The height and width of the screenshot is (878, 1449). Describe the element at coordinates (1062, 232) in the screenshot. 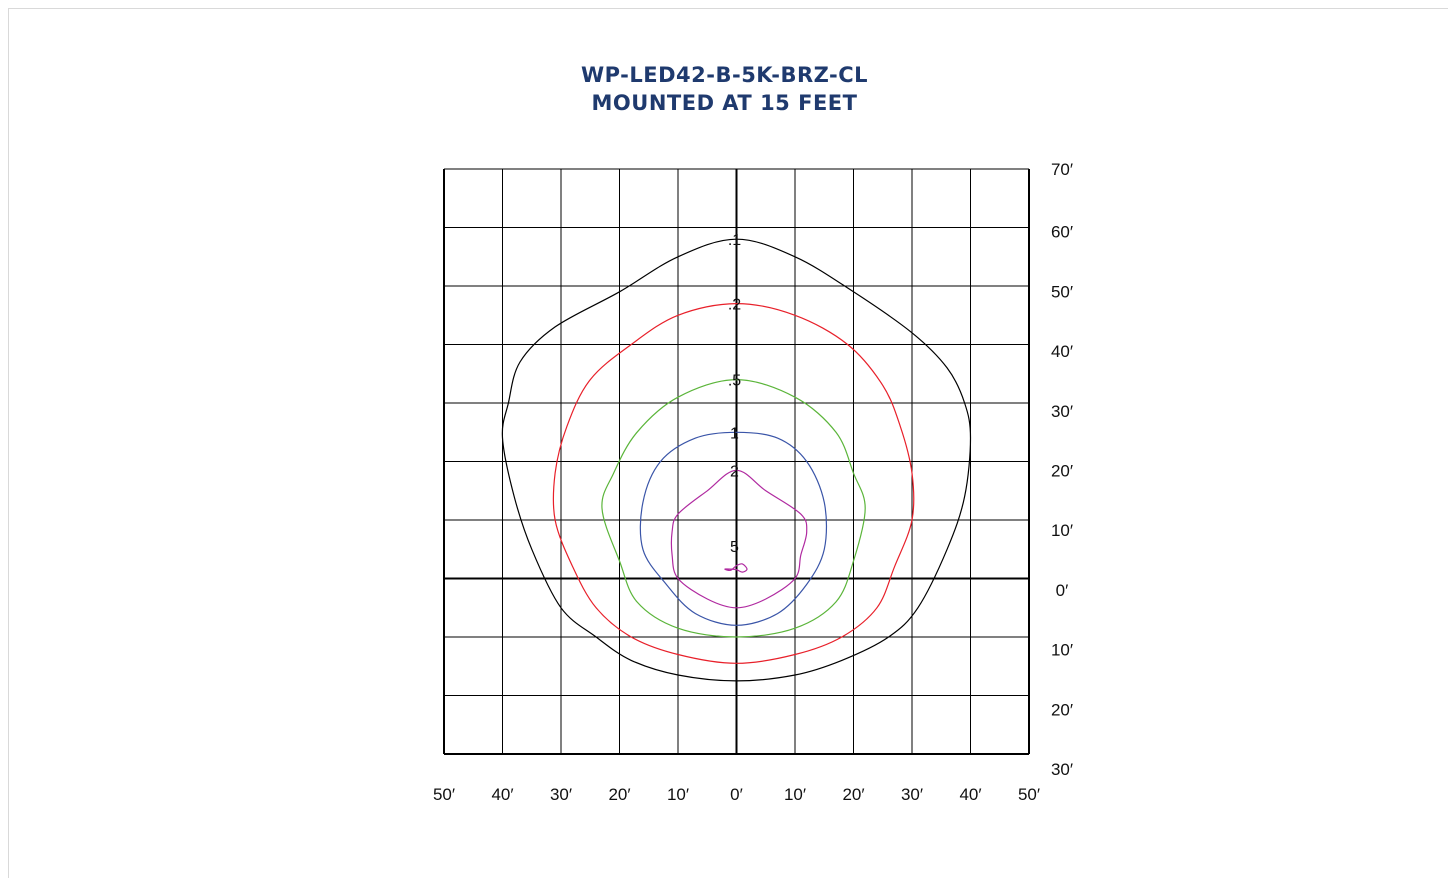

I see `y-tick-label: 60′` at that location.